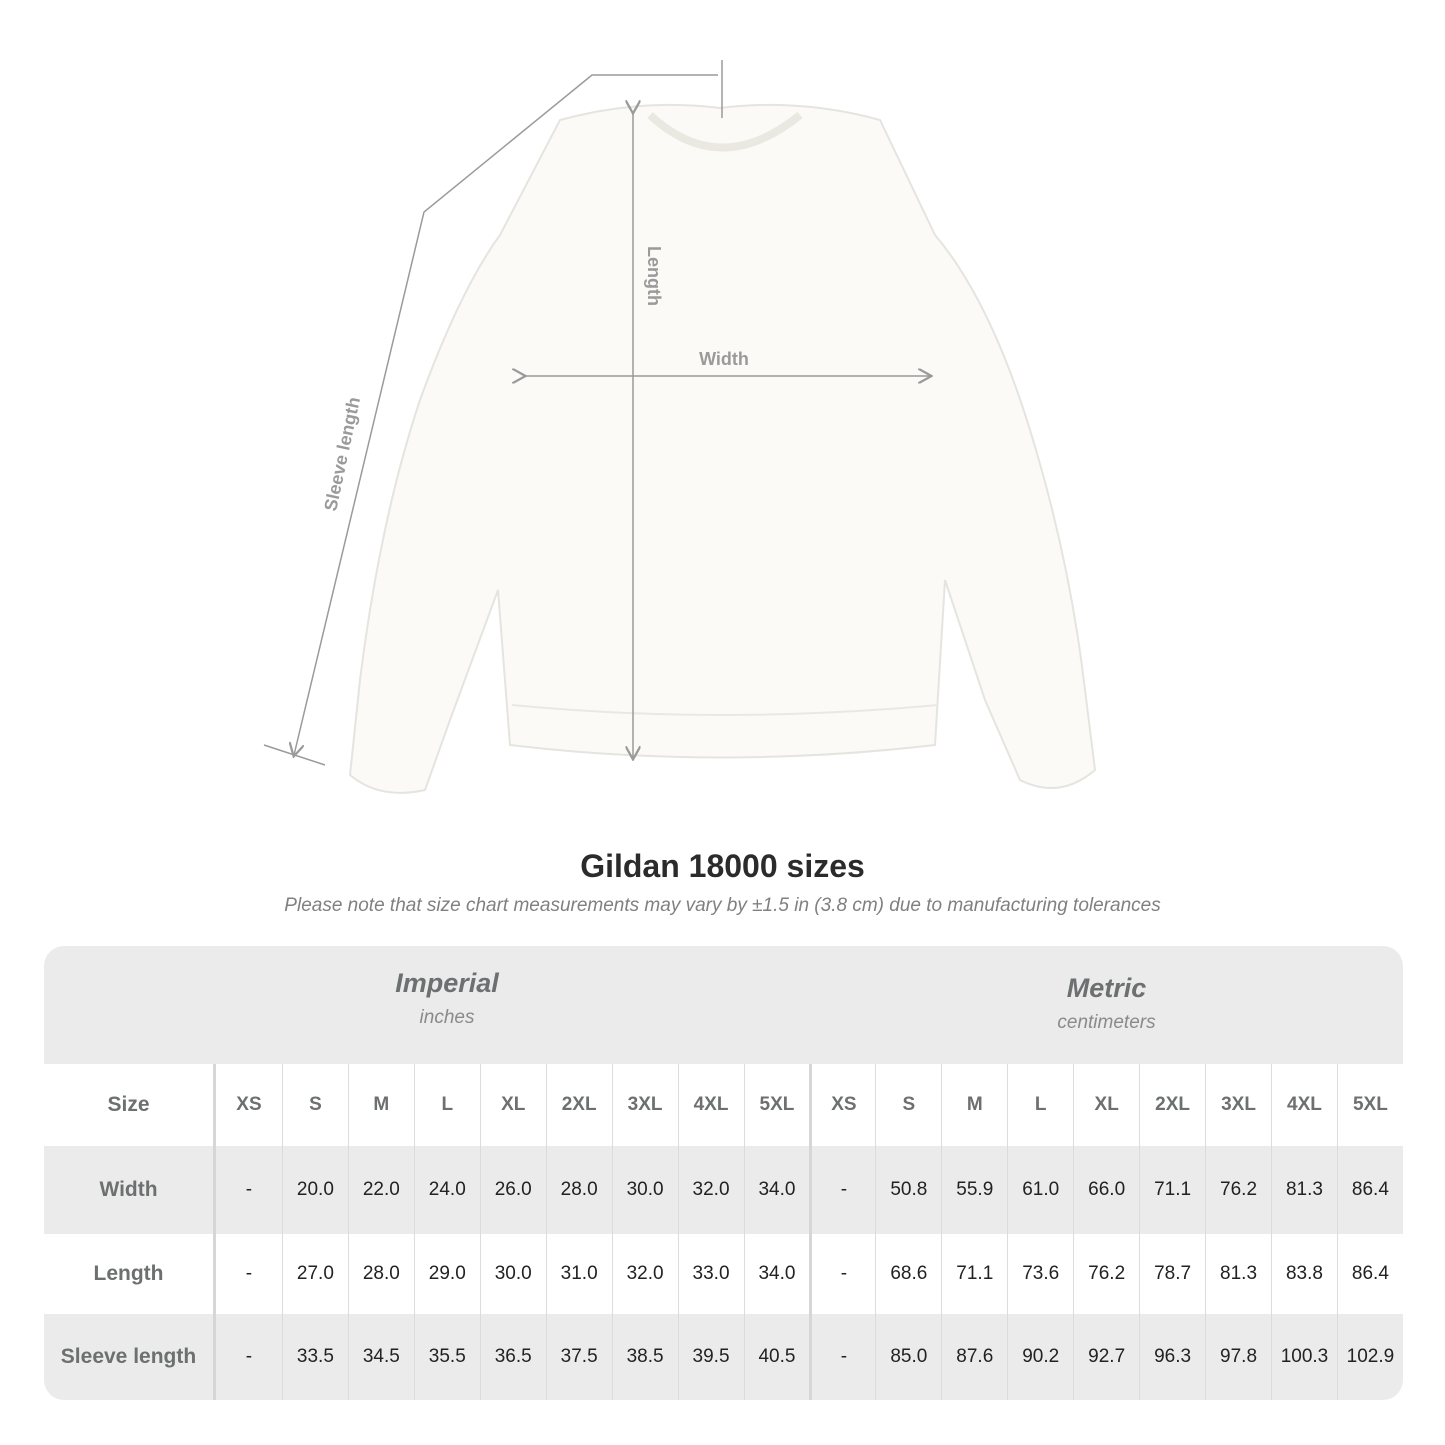 Image resolution: width=1445 pixels, height=1445 pixels. I want to click on table-cell: 97.8, so click(1238, 1357).